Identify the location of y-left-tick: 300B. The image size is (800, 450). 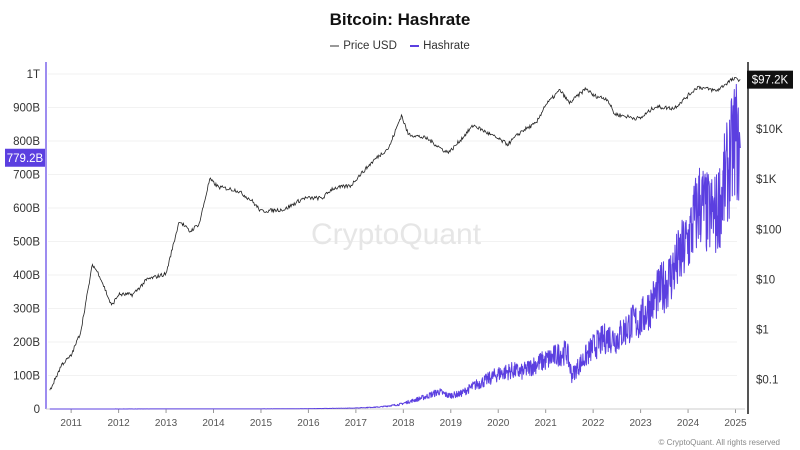
(26, 310).